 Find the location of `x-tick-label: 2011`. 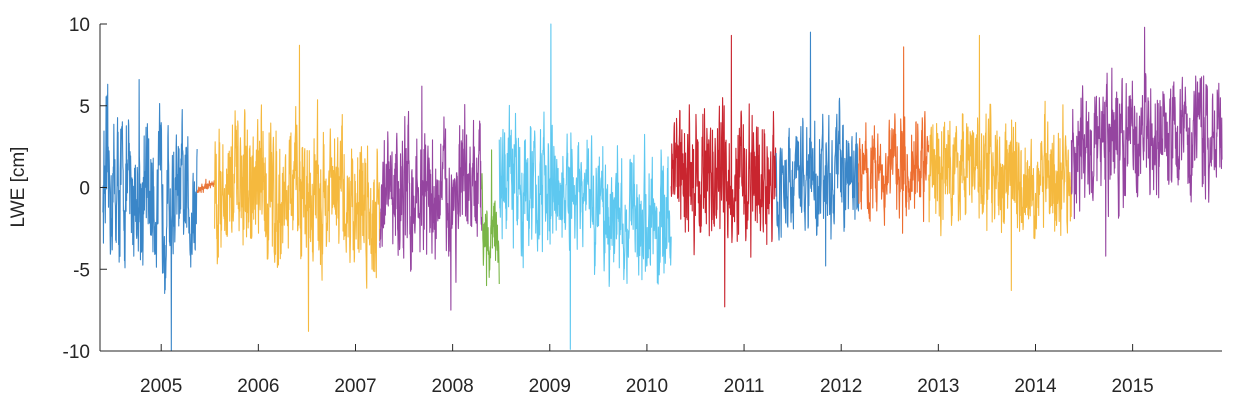

x-tick-label: 2011 is located at coordinates (744, 386).